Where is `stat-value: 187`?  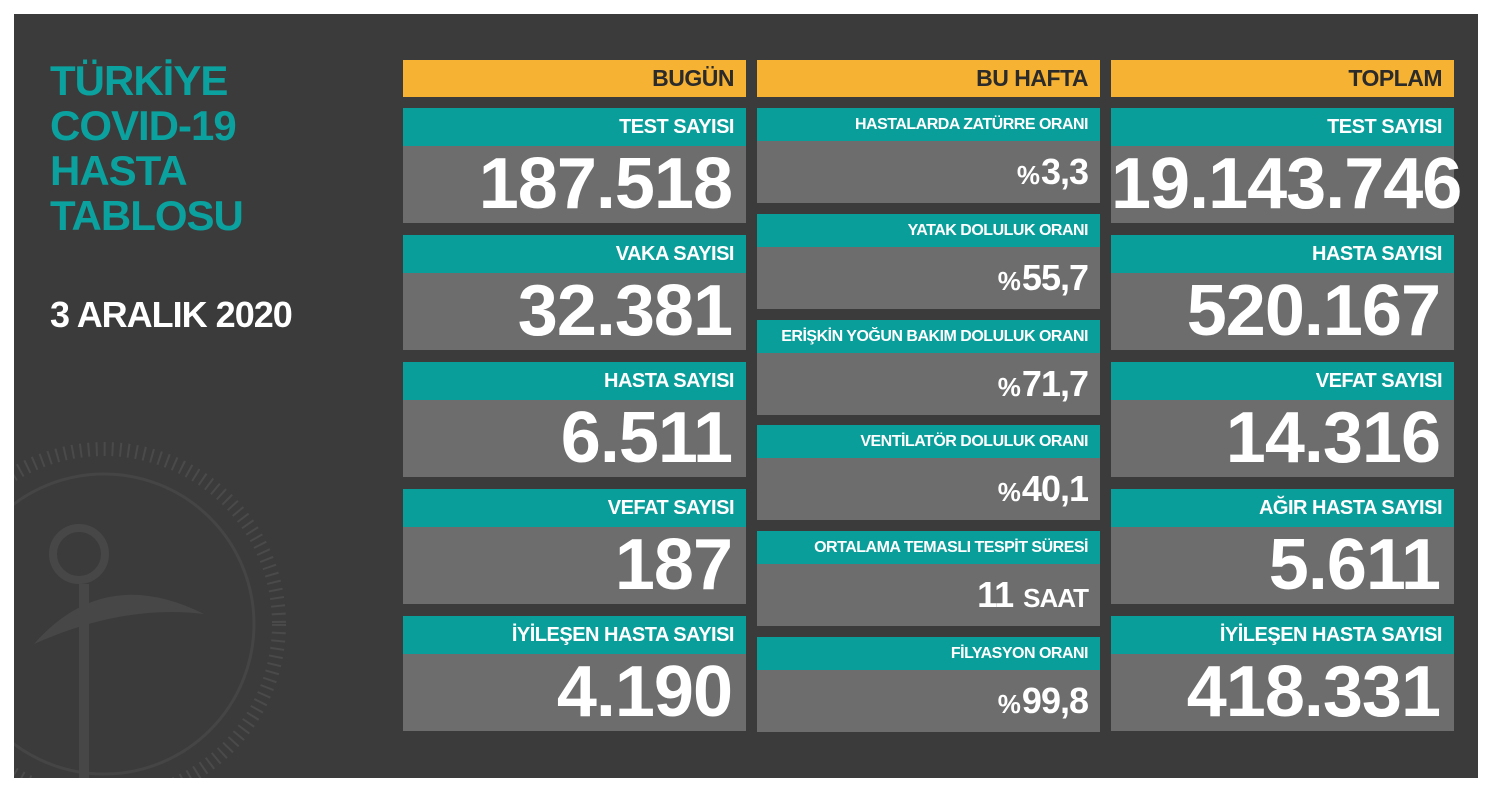 stat-value: 187 is located at coordinates (574, 565).